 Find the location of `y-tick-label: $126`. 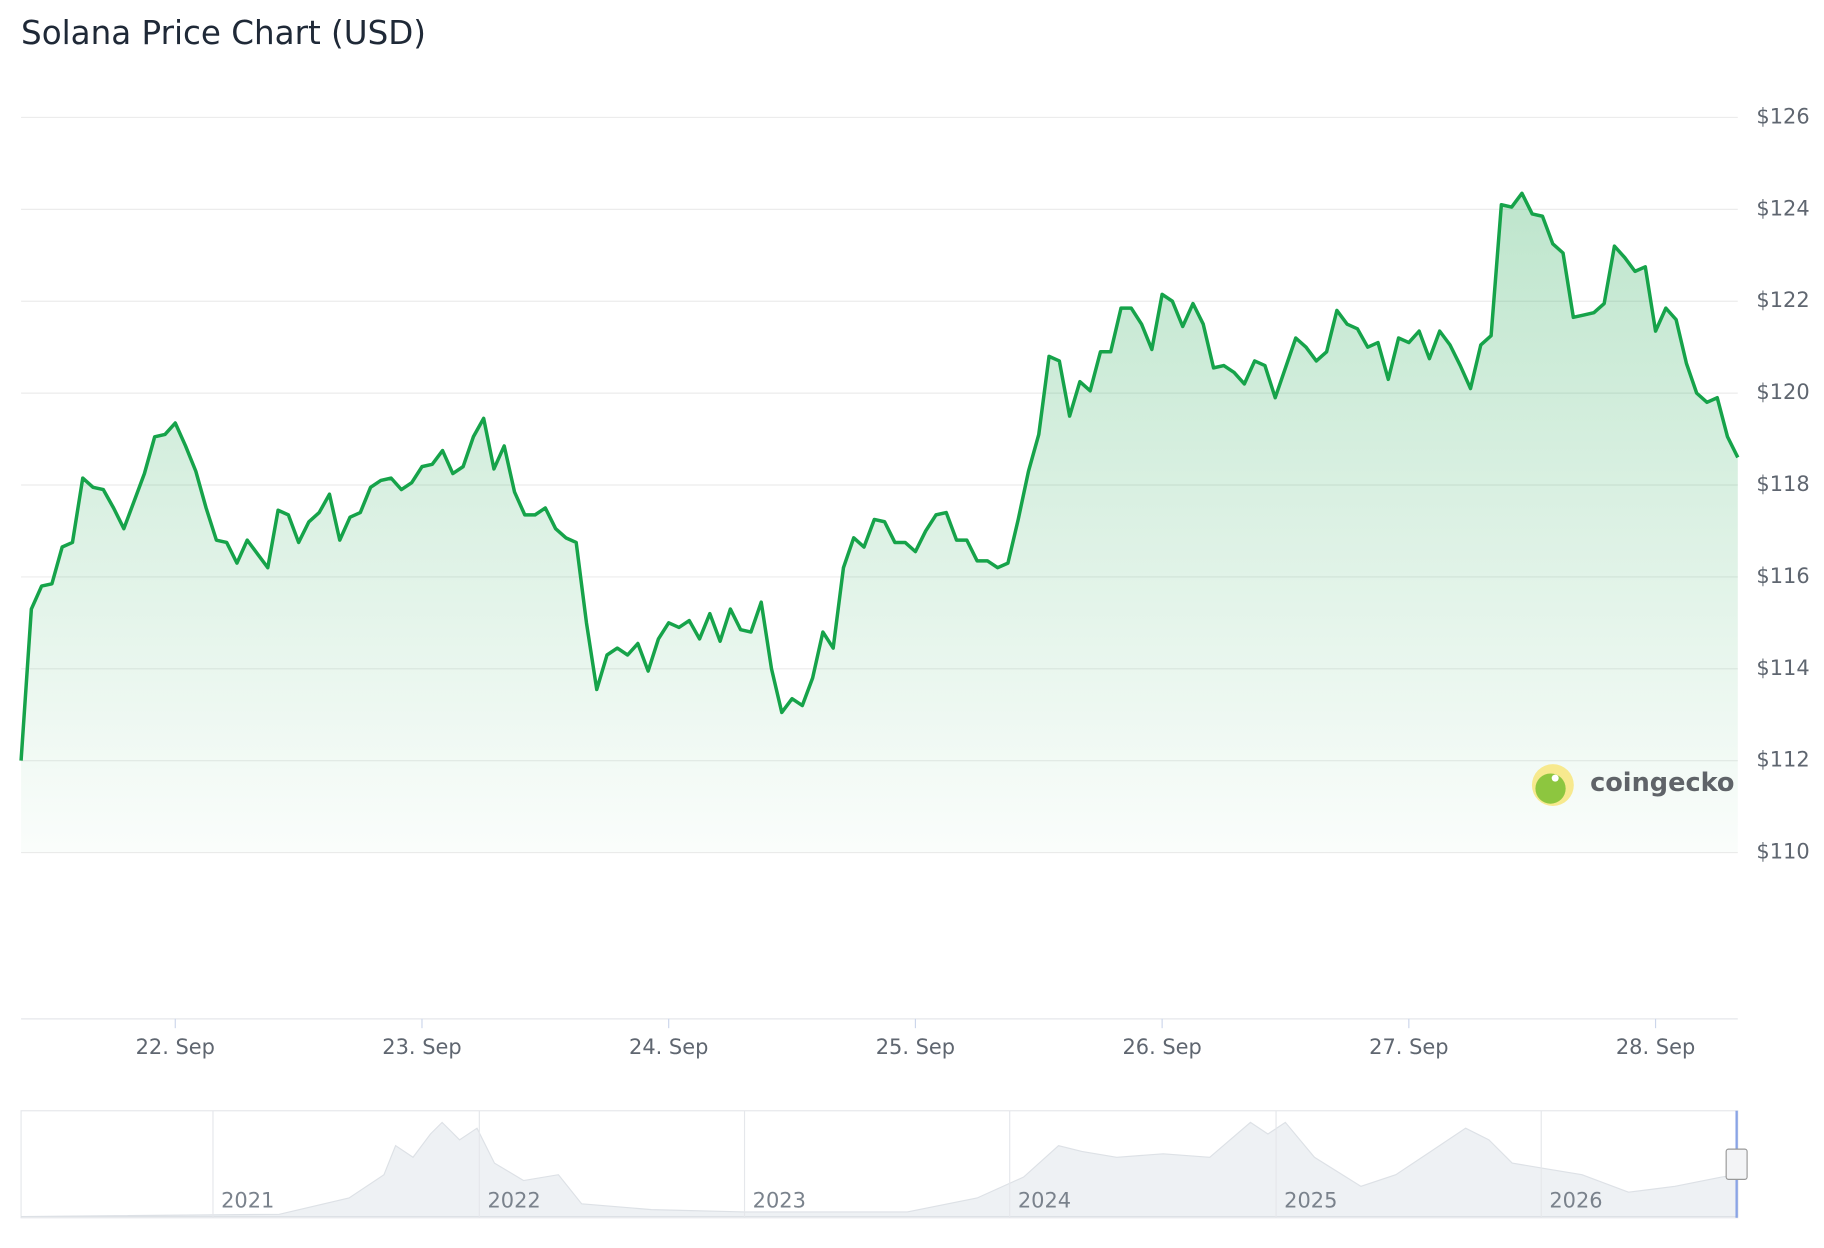

y-tick-label: $126 is located at coordinates (1782, 116).